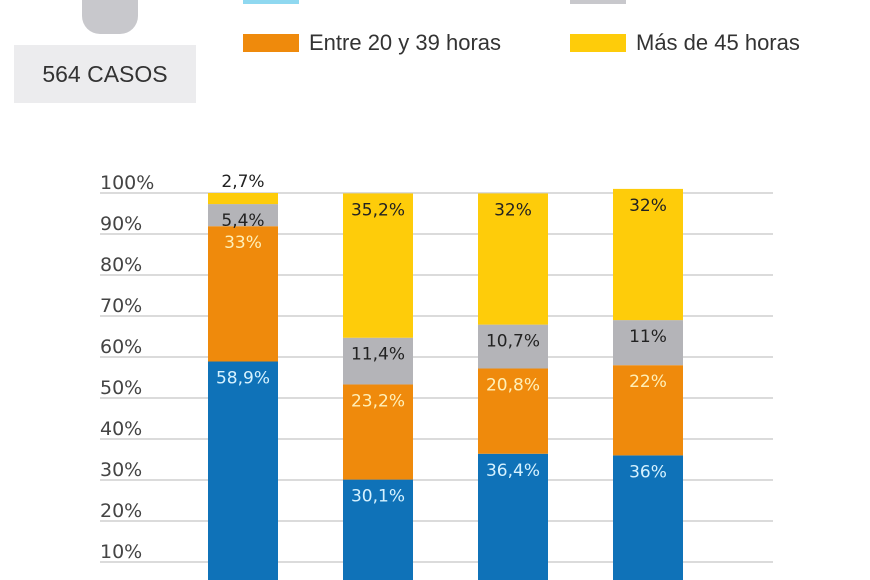 This screenshot has width=870, height=580. What do you see at coordinates (718, 42) in the screenshot?
I see `legend-label: Más de 45 horas` at bounding box center [718, 42].